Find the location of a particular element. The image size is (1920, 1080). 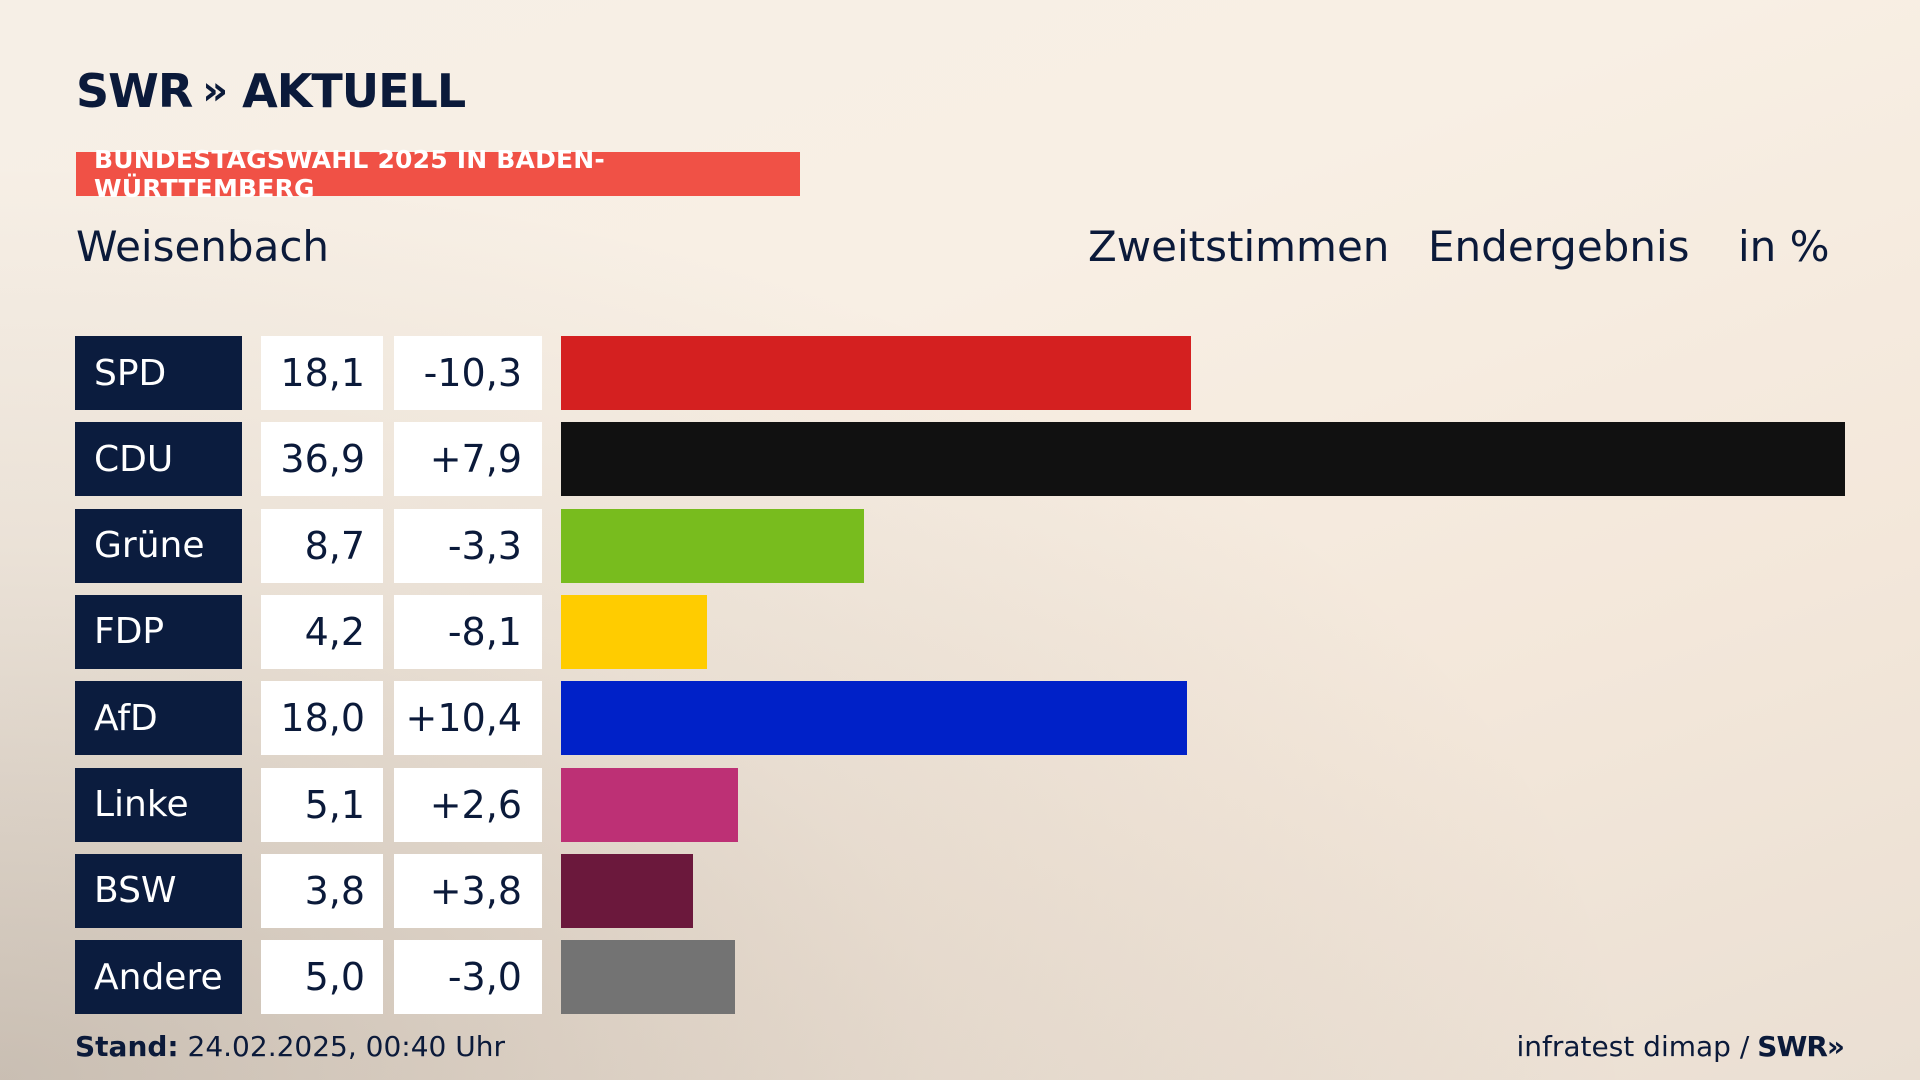

result-row: CDU 36,9 +7,9 is located at coordinates (960, 459).